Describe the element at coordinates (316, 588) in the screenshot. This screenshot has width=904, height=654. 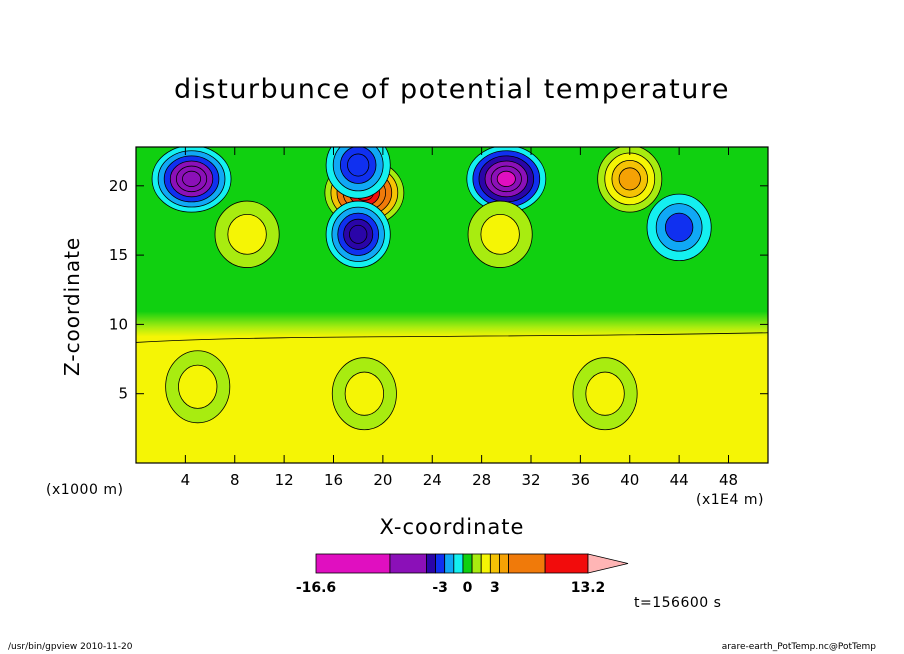
I see `colorbar-tick-label-0: -16.6` at that location.